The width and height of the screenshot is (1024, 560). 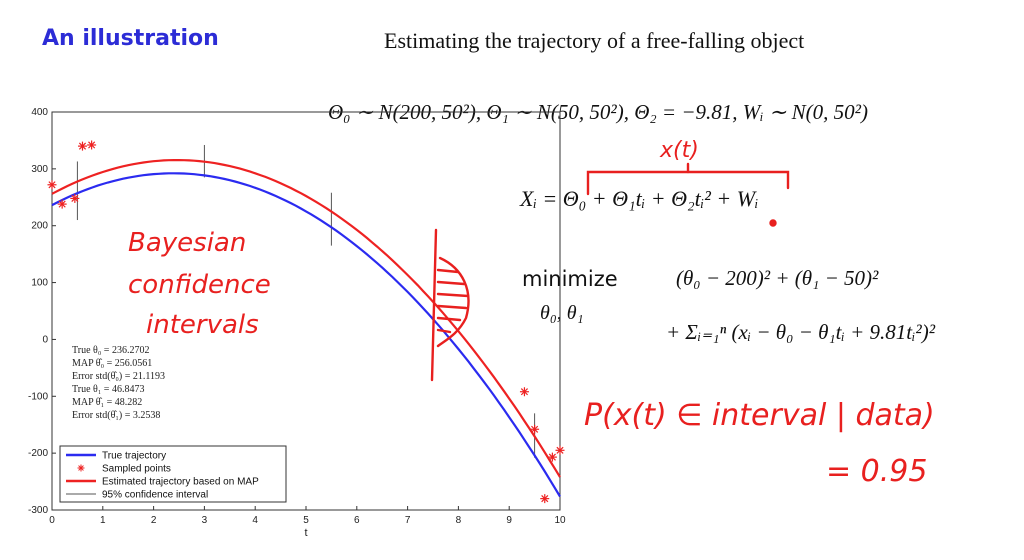 I want to click on legend-label: Sampled points, so click(x=136, y=469).